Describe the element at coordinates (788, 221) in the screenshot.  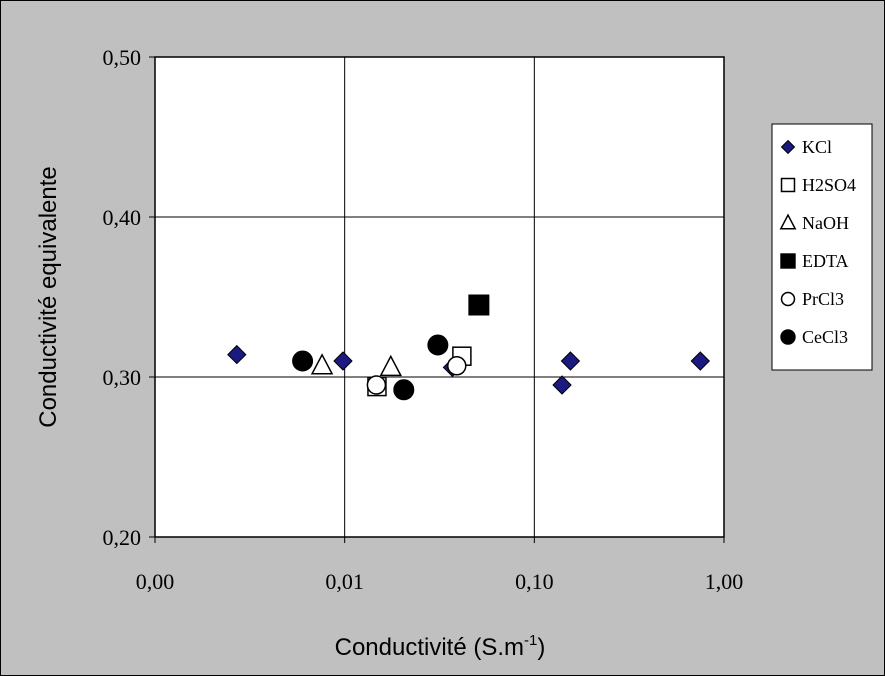
I see `legend-marker-naoh` at that location.